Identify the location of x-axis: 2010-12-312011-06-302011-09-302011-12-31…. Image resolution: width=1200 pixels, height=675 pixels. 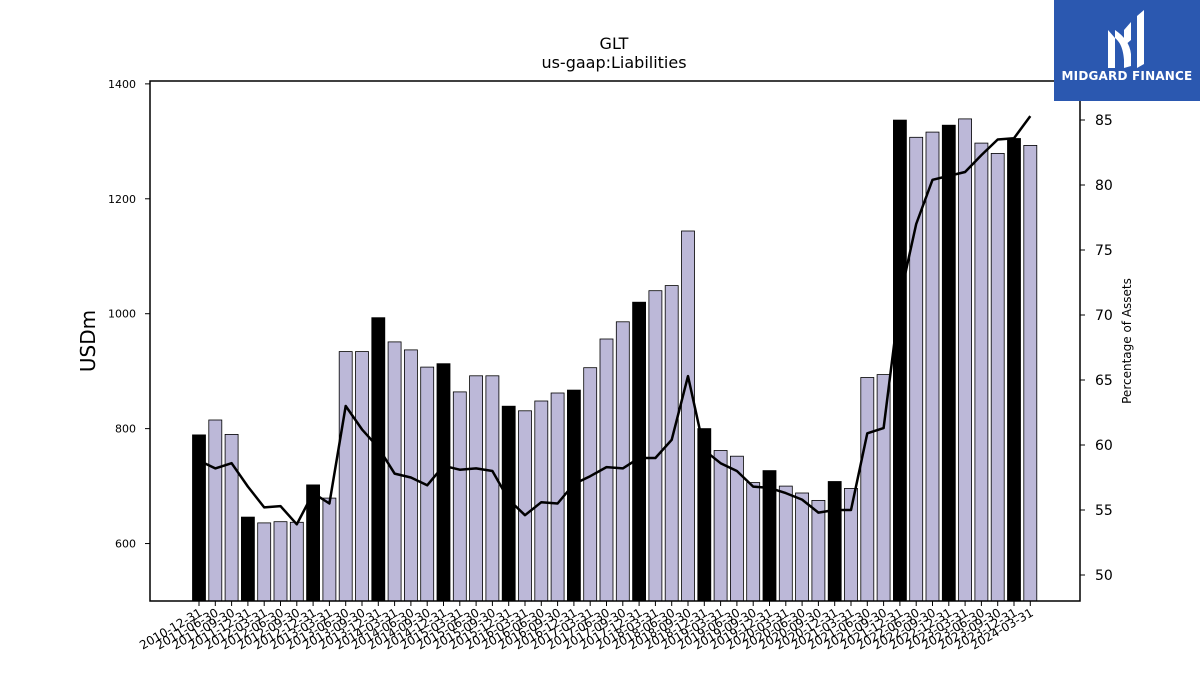
(586, 626).